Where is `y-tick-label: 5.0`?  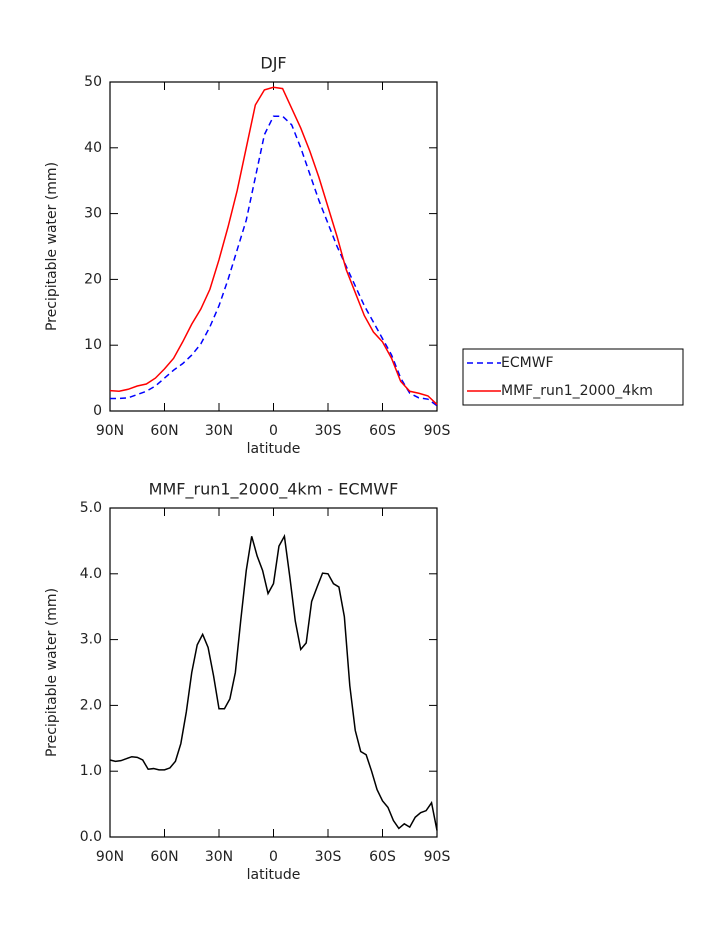 y-tick-label: 5.0 is located at coordinates (91, 508).